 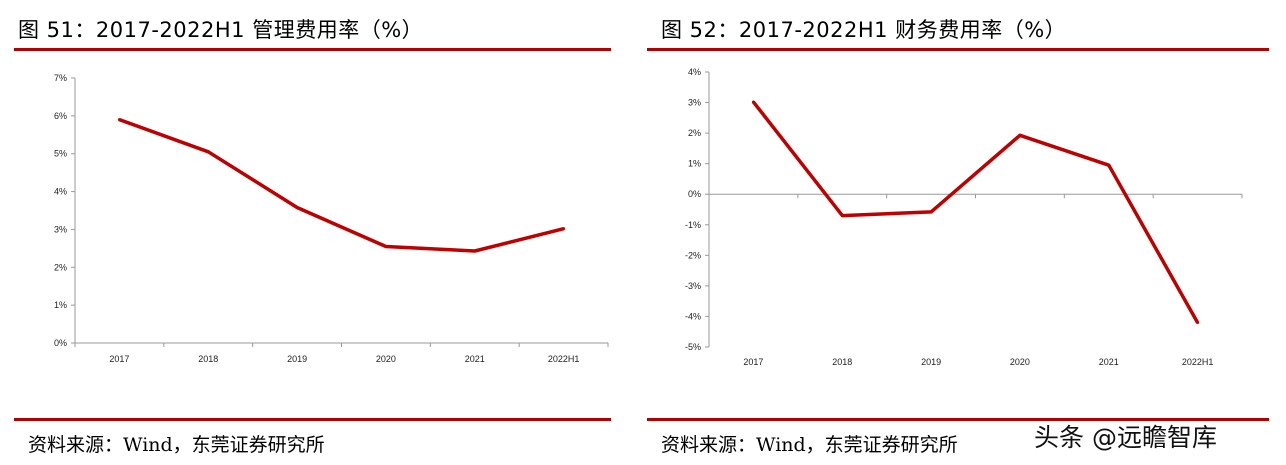 What do you see at coordinates (60, 116) in the screenshot?
I see `y-tick-label: 6%` at bounding box center [60, 116].